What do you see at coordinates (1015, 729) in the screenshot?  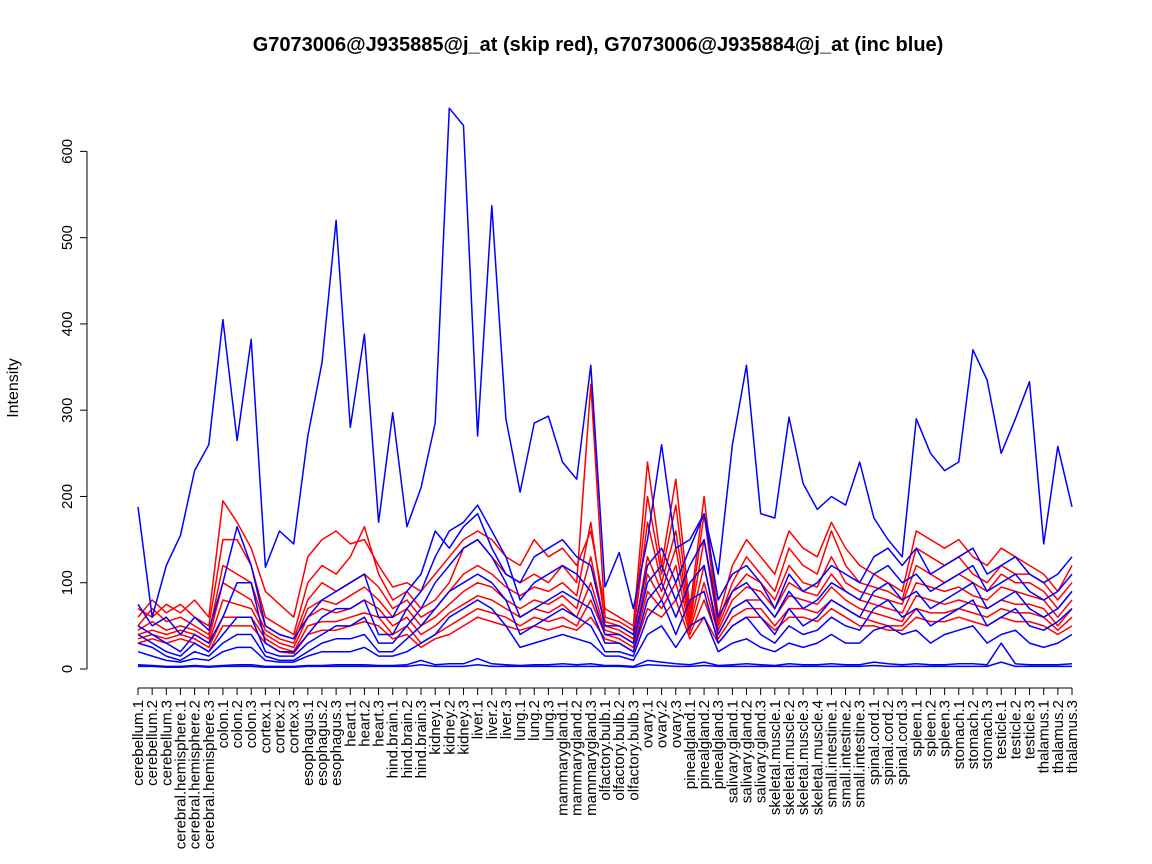 I see `x-tick-label: testicle.2` at bounding box center [1015, 729].